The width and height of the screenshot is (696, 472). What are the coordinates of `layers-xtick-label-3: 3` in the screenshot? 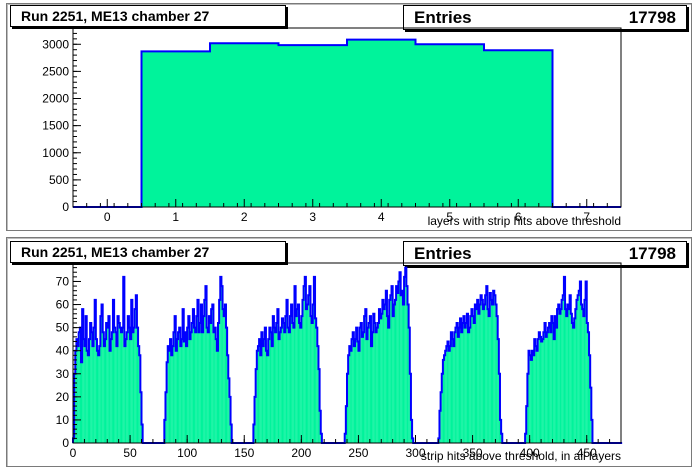 It's located at (312, 217).